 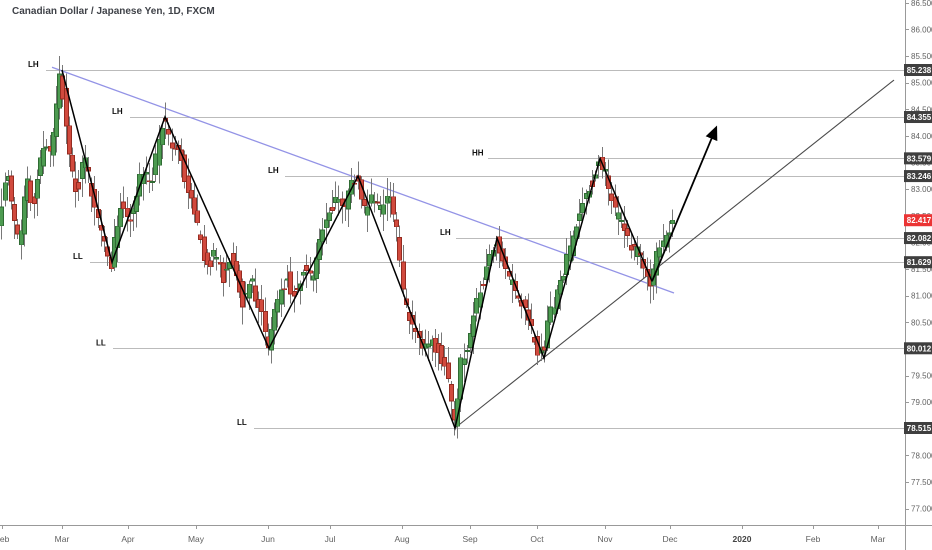 I want to click on year-label: 2020, so click(x=742, y=539).